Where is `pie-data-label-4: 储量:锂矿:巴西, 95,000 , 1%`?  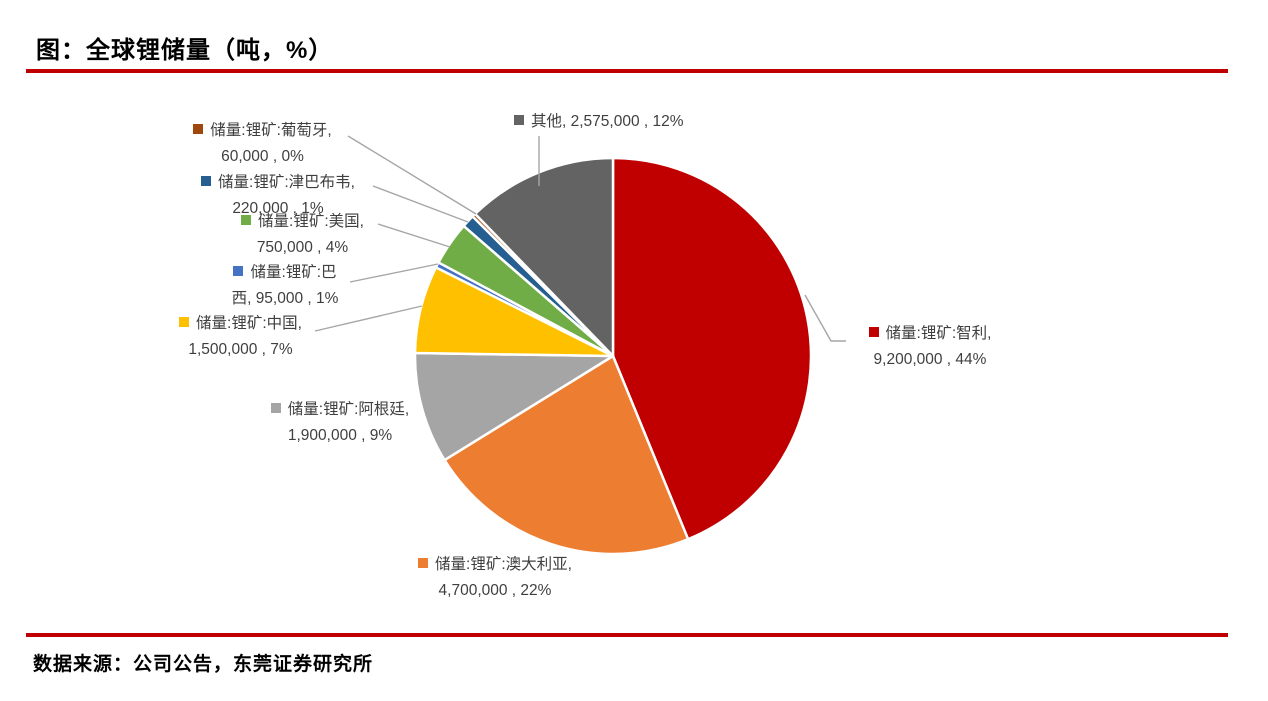
pie-data-label-4: 储量:锂矿:巴西, 95,000 , 1% is located at coordinates (285, 286).